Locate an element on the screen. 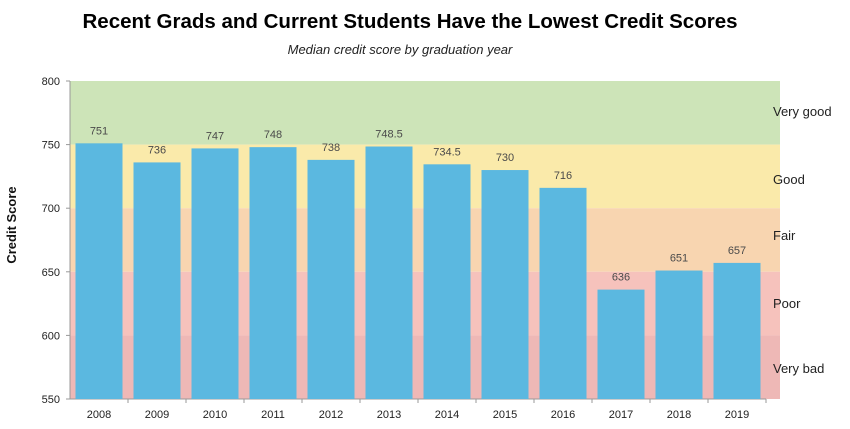  band-labels: Very good Good Fair Poor Very bad is located at coordinates (802, 240).